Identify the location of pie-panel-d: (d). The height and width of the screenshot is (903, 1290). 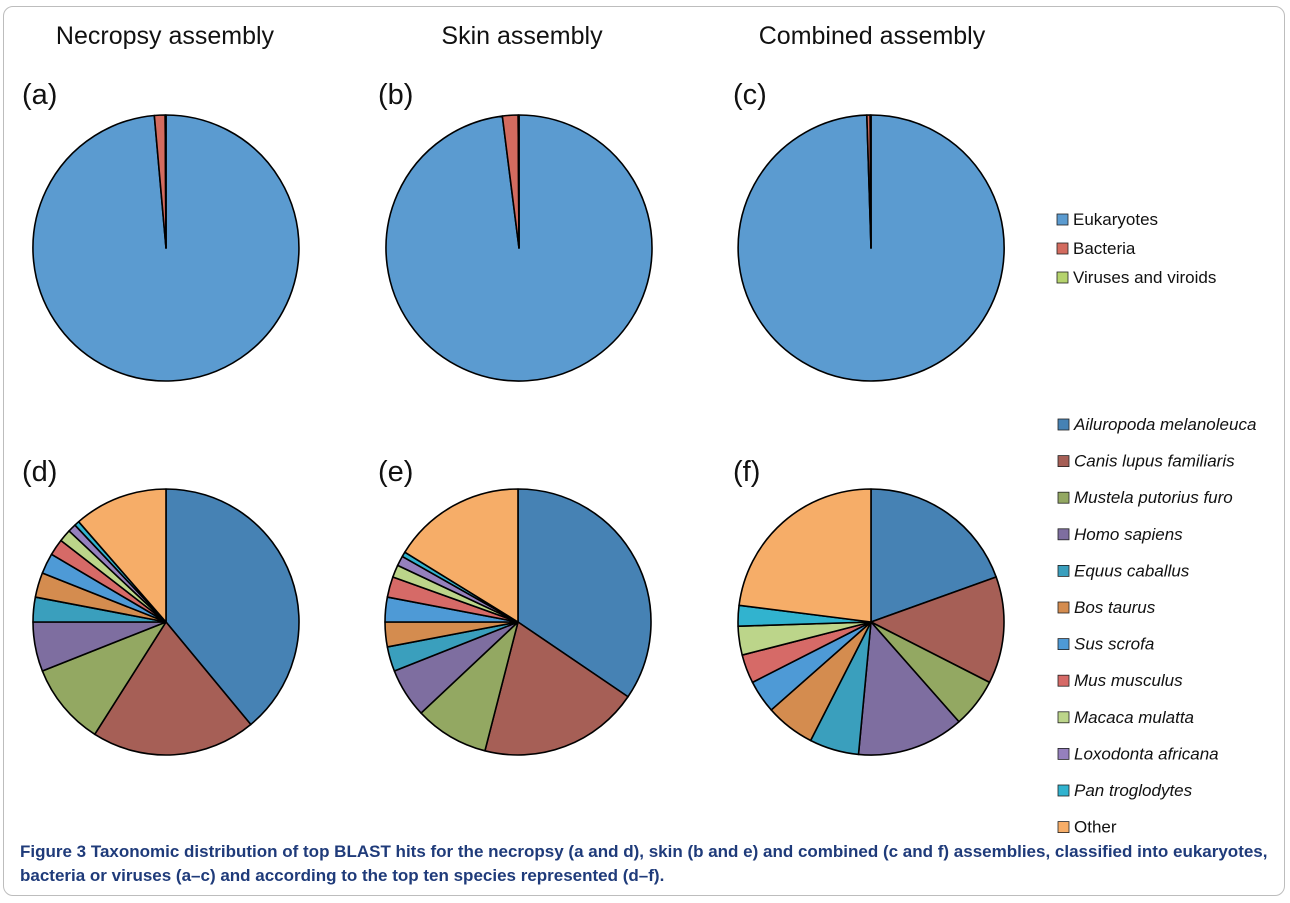
(161, 606).